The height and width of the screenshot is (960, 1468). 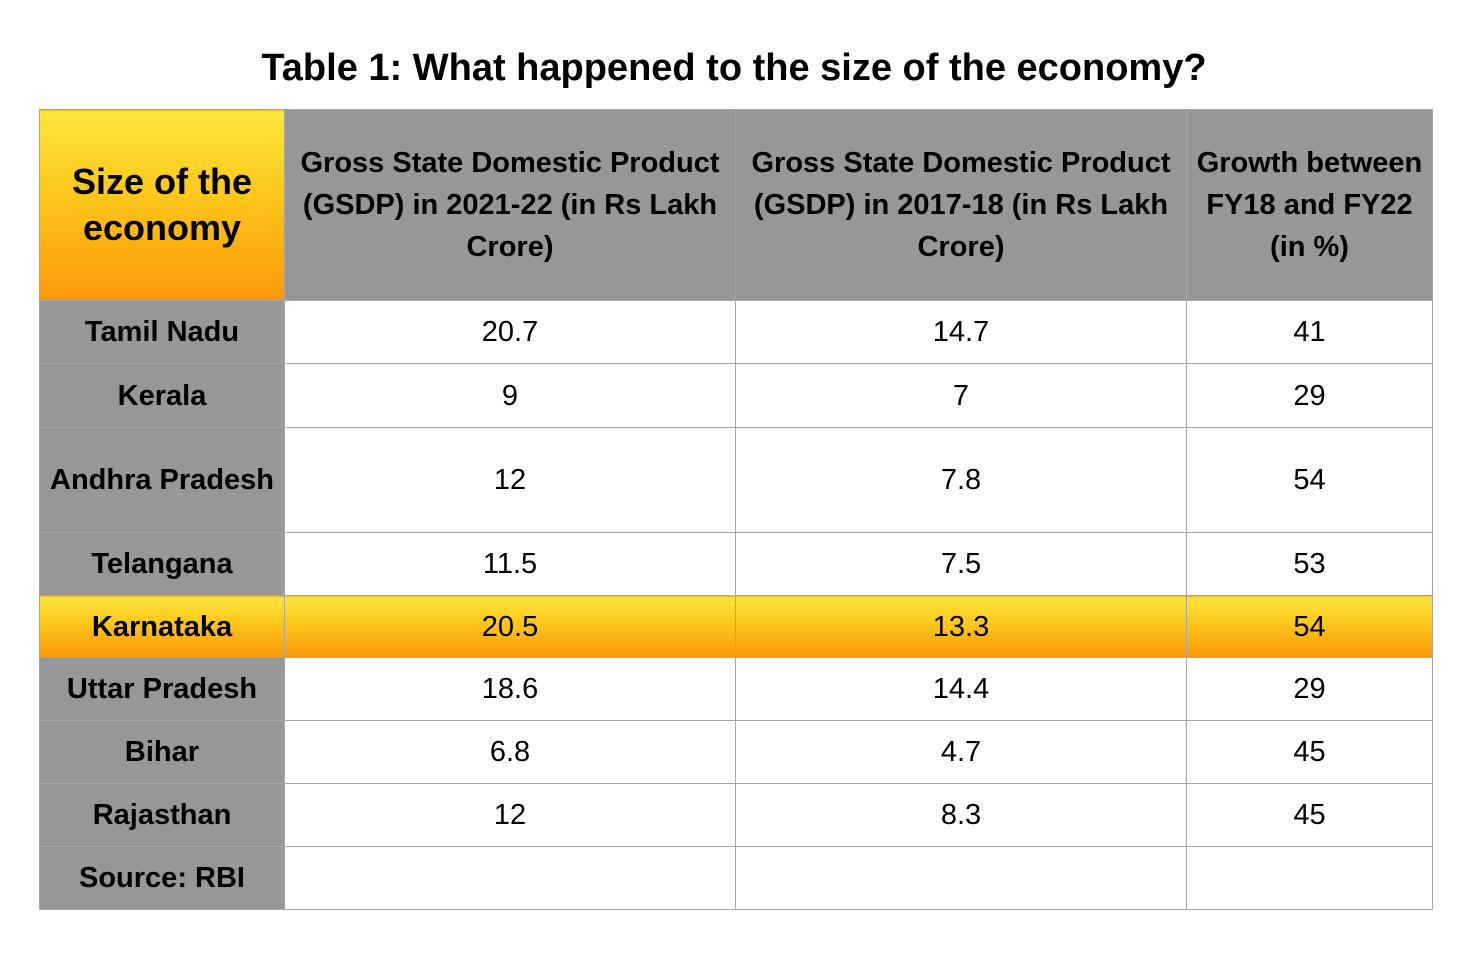 What do you see at coordinates (510, 626) in the screenshot?
I see `cell-gsdp-2021-22: 20.5` at bounding box center [510, 626].